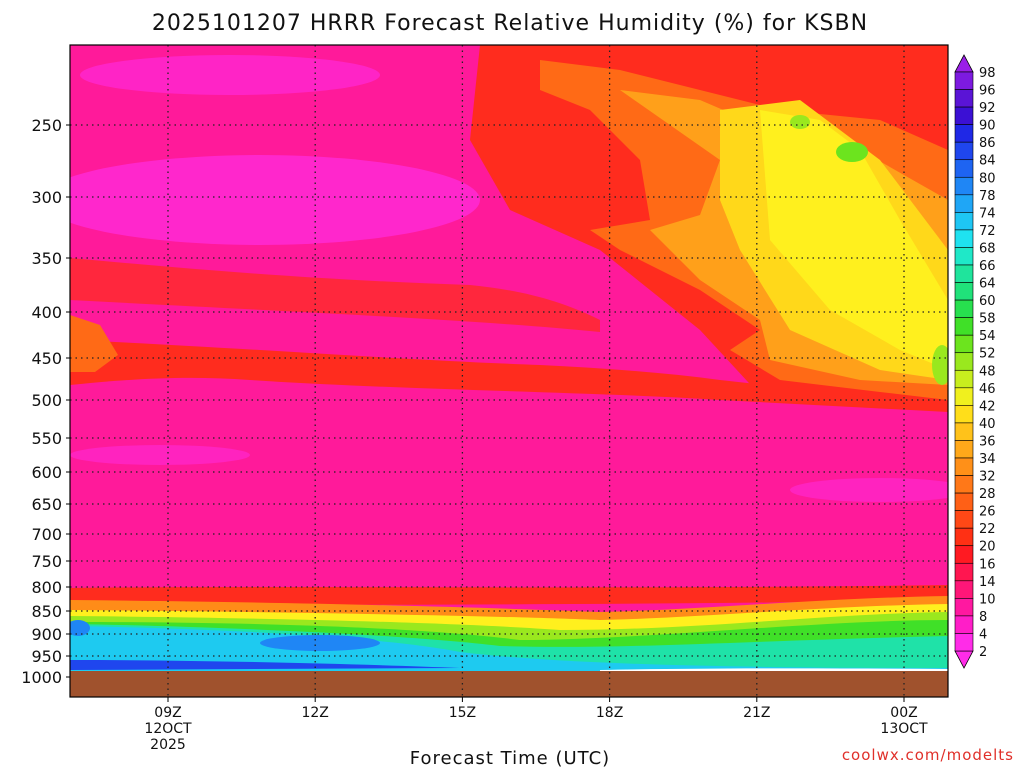  What do you see at coordinates (964, 63) in the screenshot?
I see `colorbar-top-arrow` at bounding box center [964, 63].